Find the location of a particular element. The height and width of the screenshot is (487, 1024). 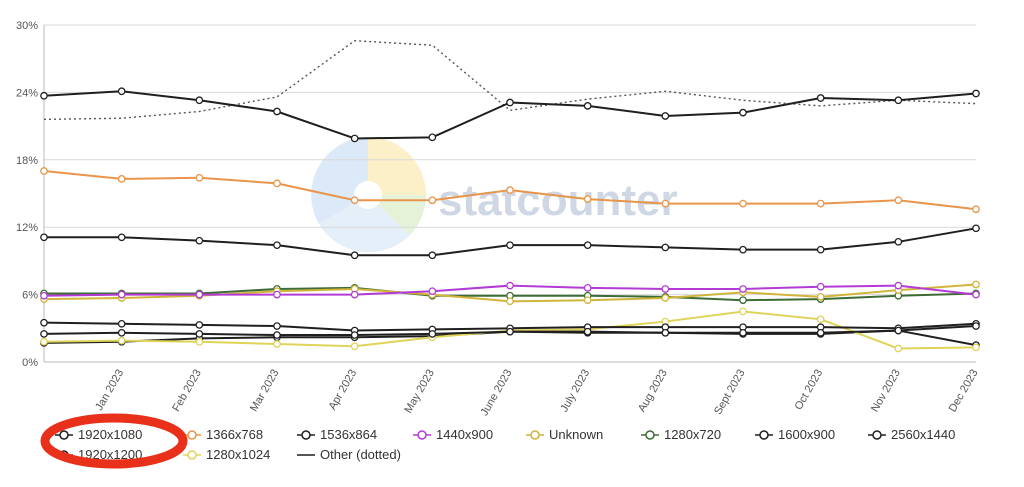

legend-item: Unknown is located at coordinates (564, 434).